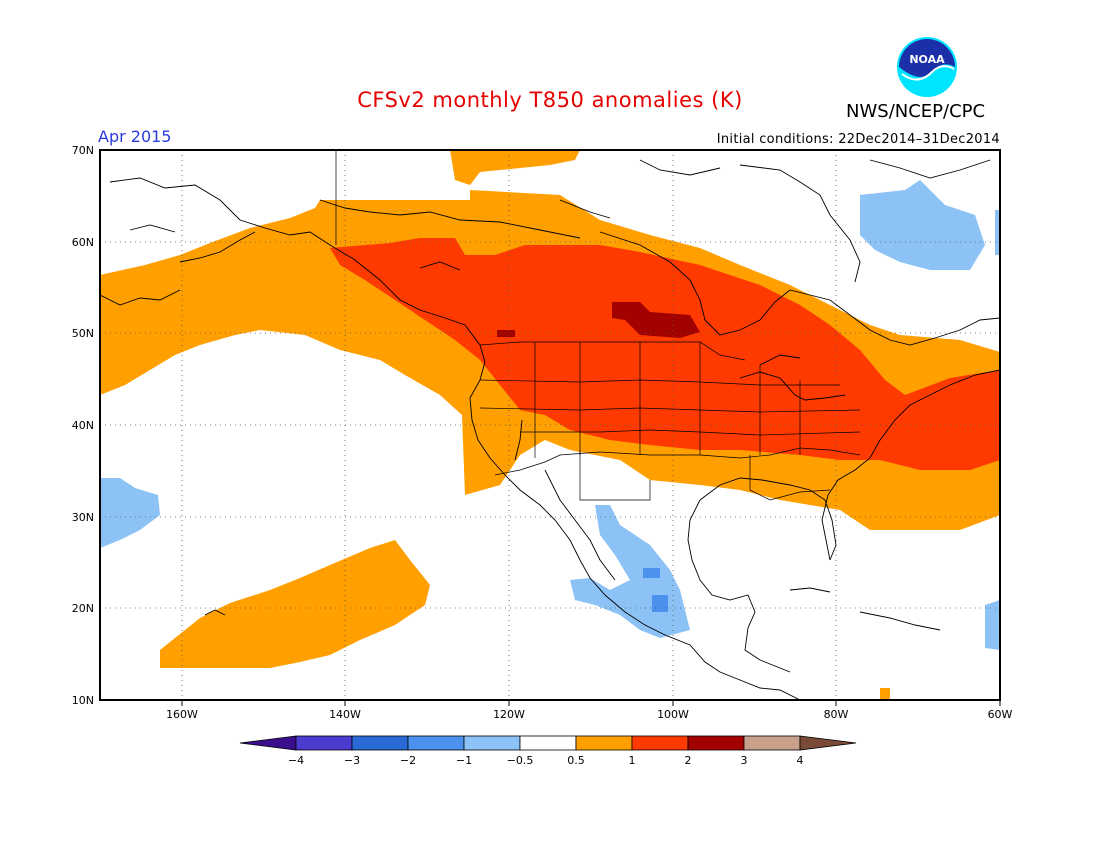 The image size is (1100, 850). Describe the element at coordinates (296, 760) in the screenshot. I see `colorbar-label-0: −4` at that location.